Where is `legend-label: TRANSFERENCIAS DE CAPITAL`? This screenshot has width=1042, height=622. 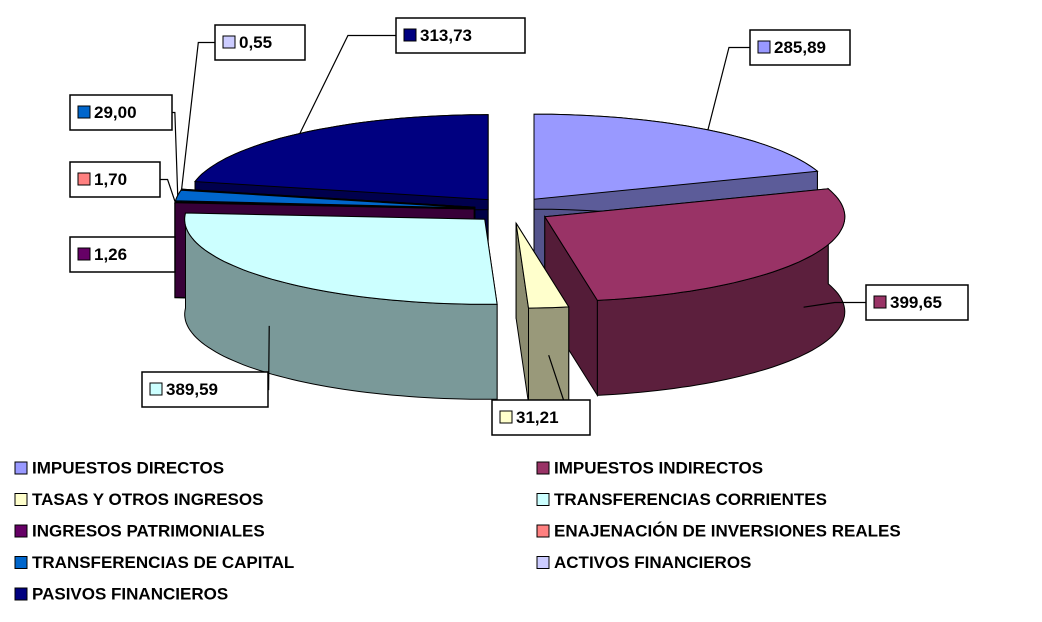
legend-label: TRANSFERENCIAS DE CAPITAL is located at coordinates (163, 562).